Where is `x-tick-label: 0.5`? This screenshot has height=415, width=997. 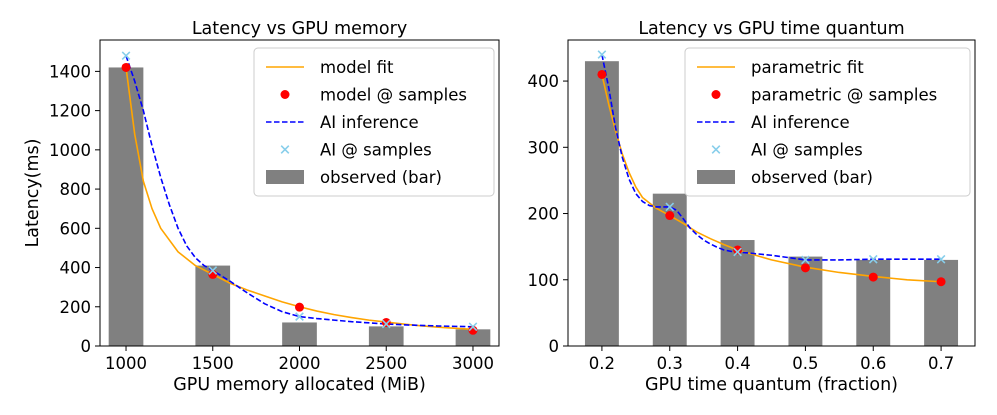 x-tick-label: 0.5 is located at coordinates (805, 363).